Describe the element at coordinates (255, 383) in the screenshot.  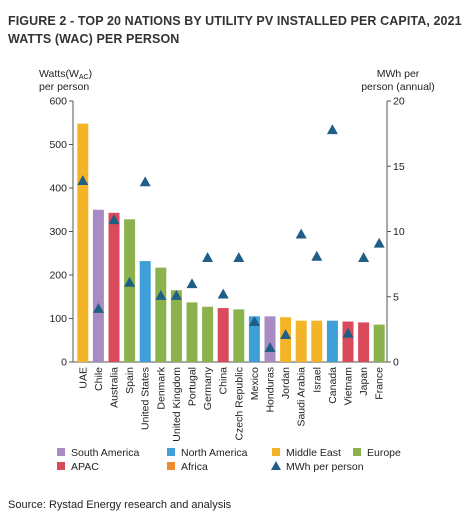
I see `x-tick-label: Mexico` at that location.